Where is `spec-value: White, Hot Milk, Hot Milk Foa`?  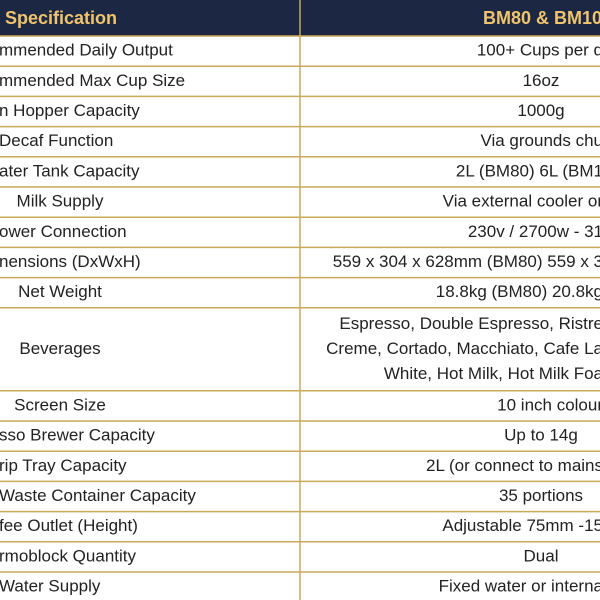 spec-value: White, Hot Milk, Hot Milk Foa is located at coordinates (492, 373).